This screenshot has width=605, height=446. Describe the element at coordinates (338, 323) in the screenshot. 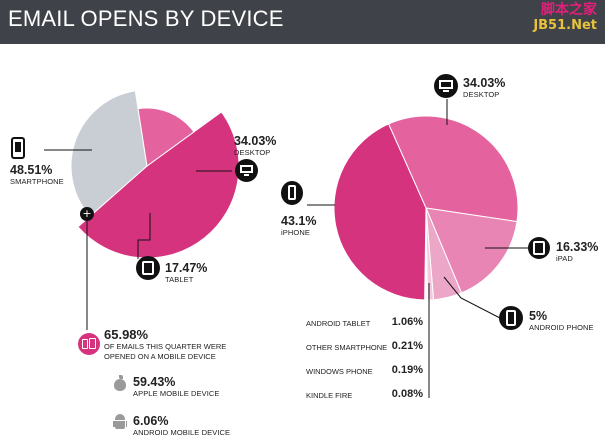

I see `android-tablet-label: ANDROID TABLET` at that location.